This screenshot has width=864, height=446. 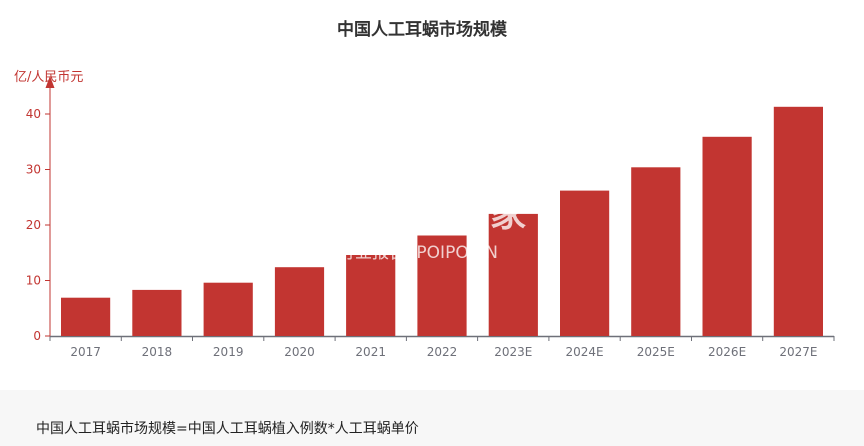 I want to click on bar-2024E, so click(x=585, y=263).